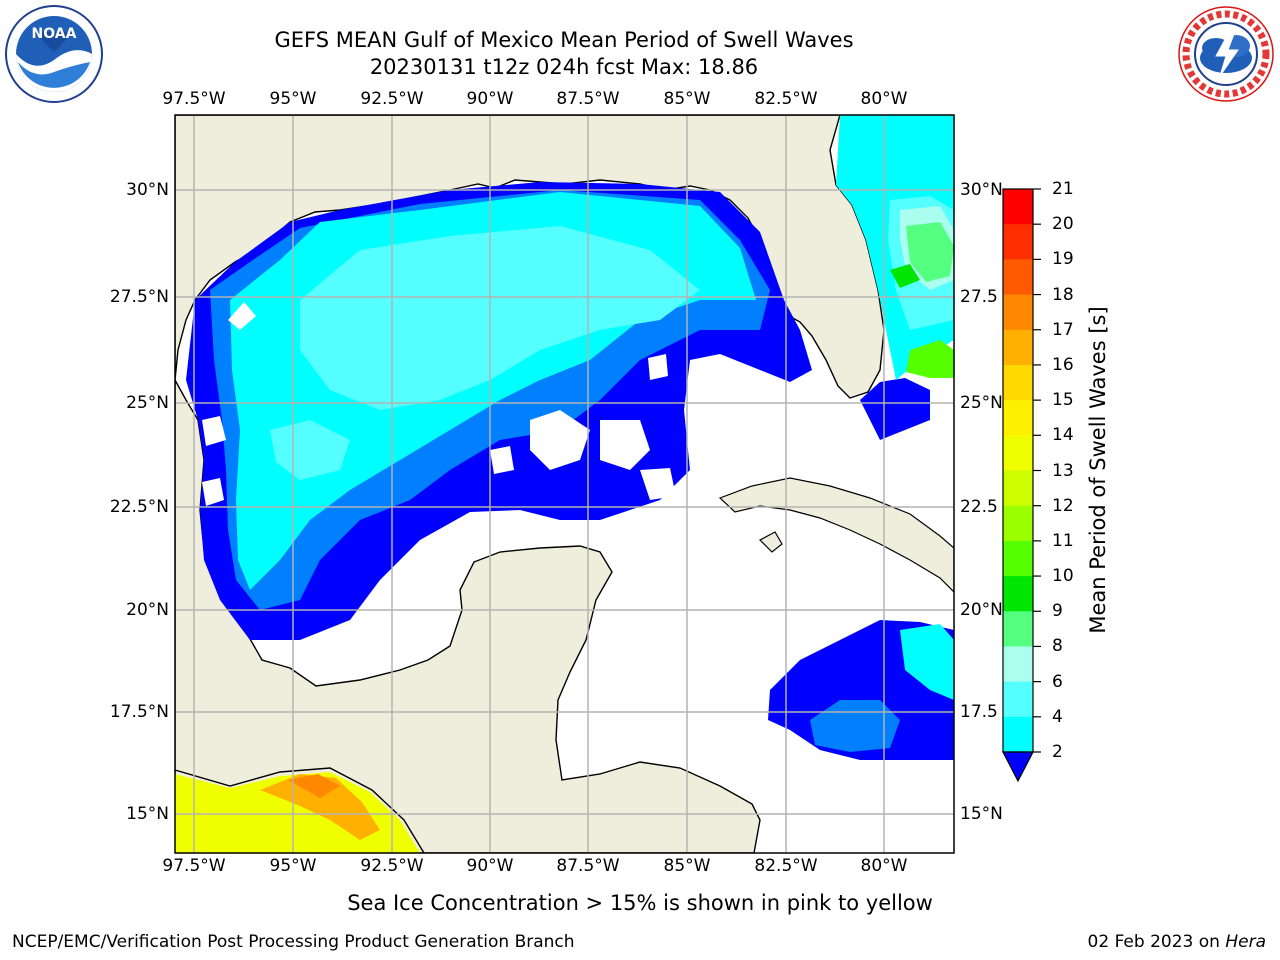 The image size is (1280, 960). I want to click on field-darkorange-pacific, so click(314, 786).